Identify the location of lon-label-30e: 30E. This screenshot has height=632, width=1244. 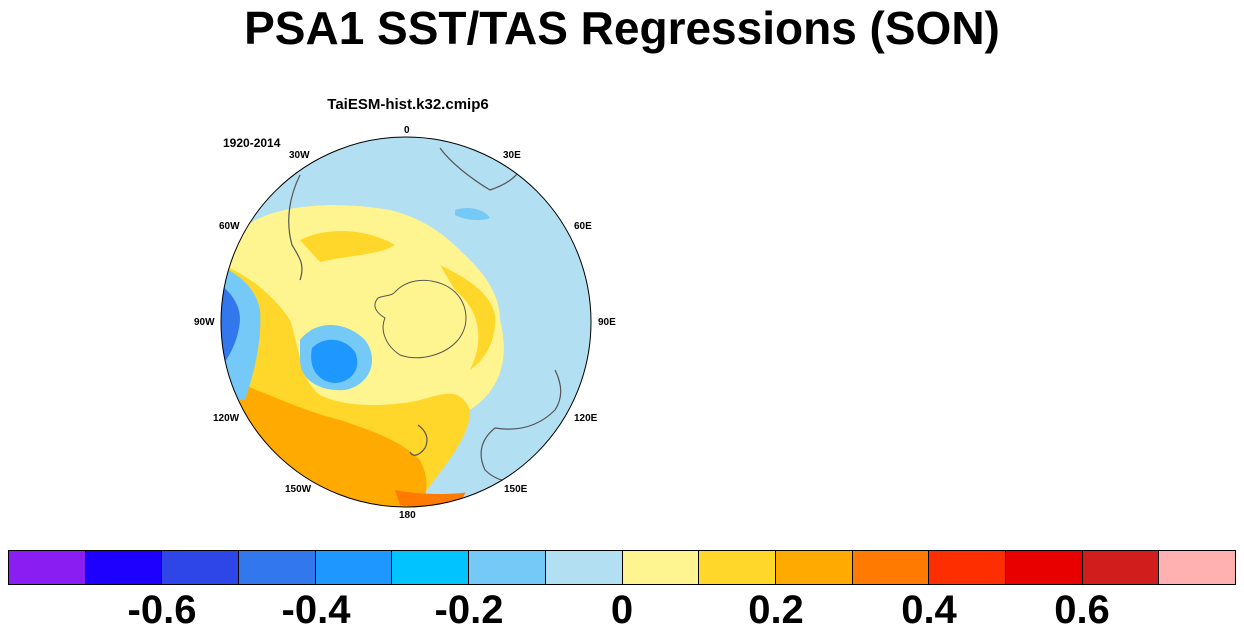
(512, 155).